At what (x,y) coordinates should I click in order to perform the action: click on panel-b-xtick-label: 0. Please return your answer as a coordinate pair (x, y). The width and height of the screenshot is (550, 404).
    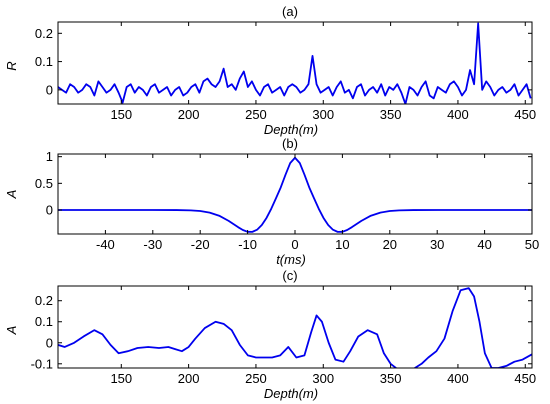
    Looking at the image, I should click on (294, 244).